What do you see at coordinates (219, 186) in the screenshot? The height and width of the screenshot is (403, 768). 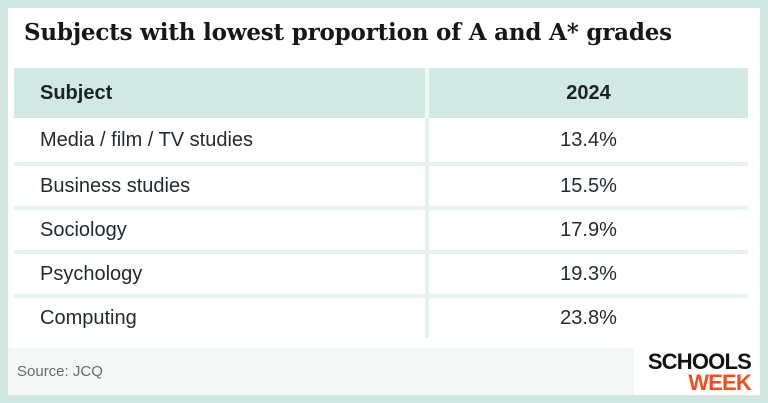 I see `subject-cell: Business studies` at bounding box center [219, 186].